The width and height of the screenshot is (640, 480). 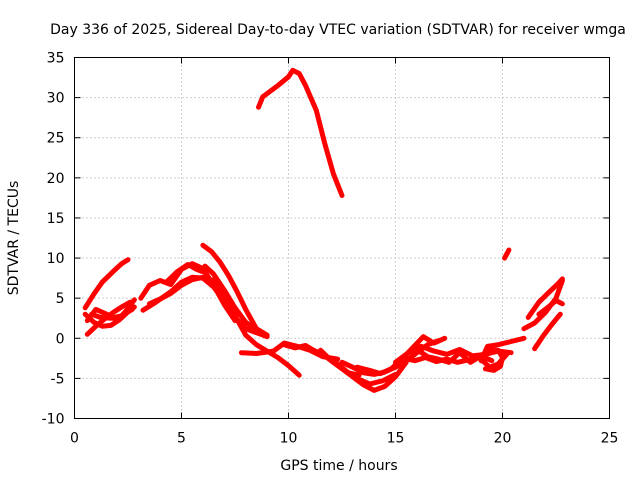 I want to click on x-tick-label: 20, so click(x=503, y=439).